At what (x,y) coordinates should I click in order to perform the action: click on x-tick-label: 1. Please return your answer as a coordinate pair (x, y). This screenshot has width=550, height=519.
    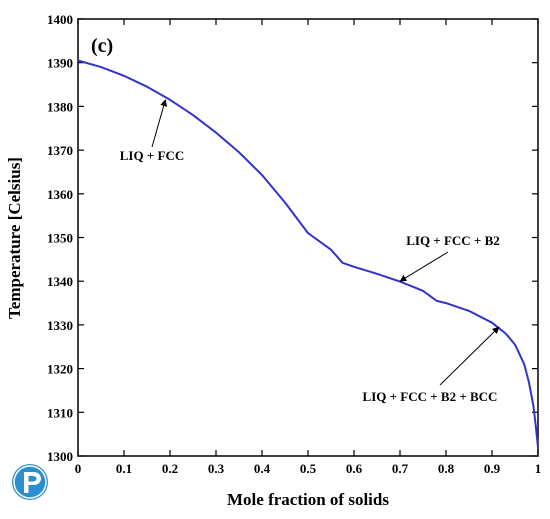
    Looking at the image, I should click on (538, 468).